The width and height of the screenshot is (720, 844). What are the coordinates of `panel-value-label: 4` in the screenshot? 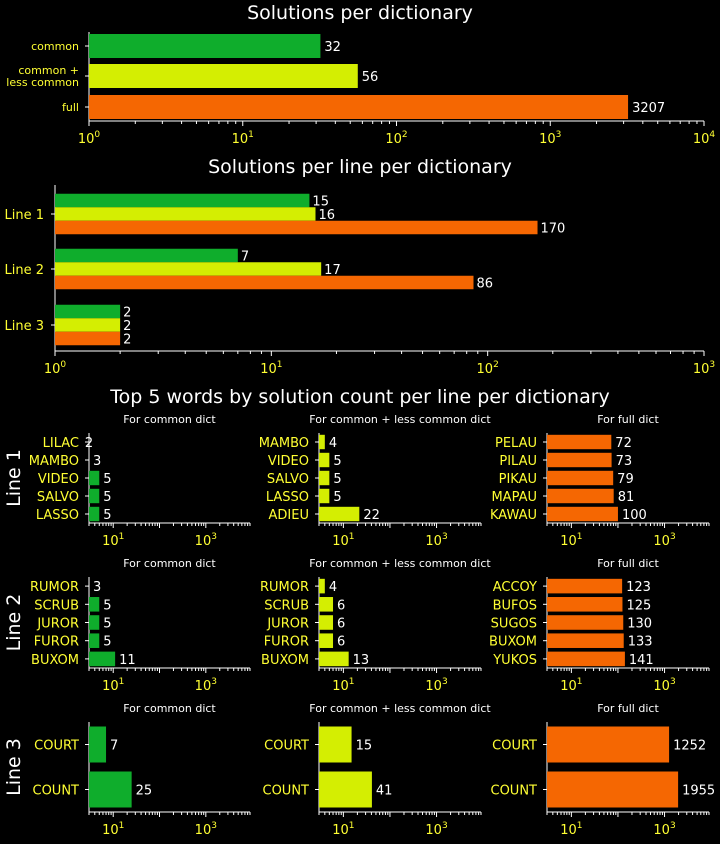 It's located at (333, 587).